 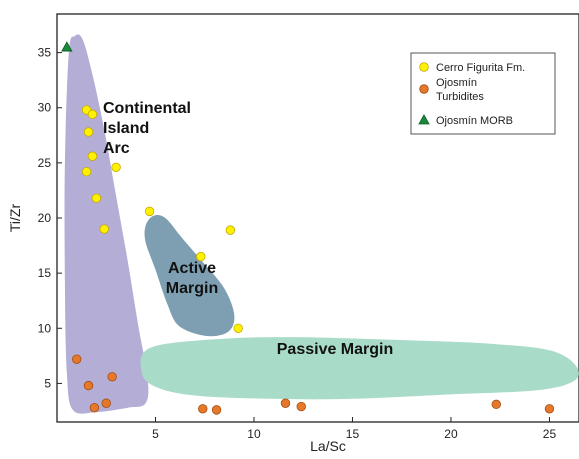 I want to click on legend-label: Ojosmín MORB, so click(x=474, y=121).